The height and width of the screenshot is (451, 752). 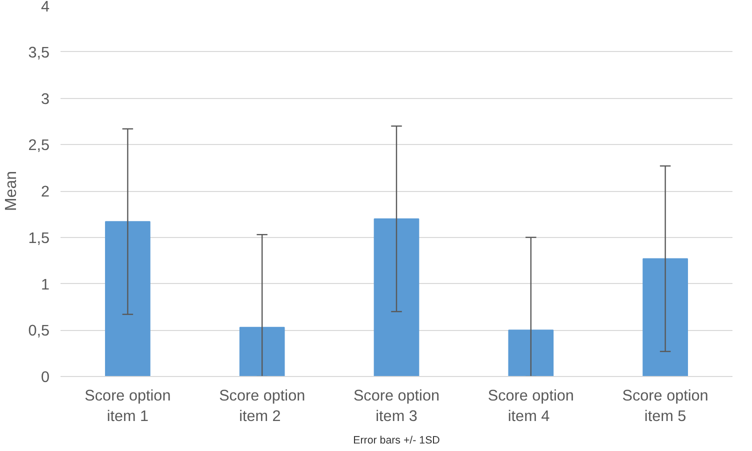 I want to click on y-tick-label: 1, so click(x=45, y=285).